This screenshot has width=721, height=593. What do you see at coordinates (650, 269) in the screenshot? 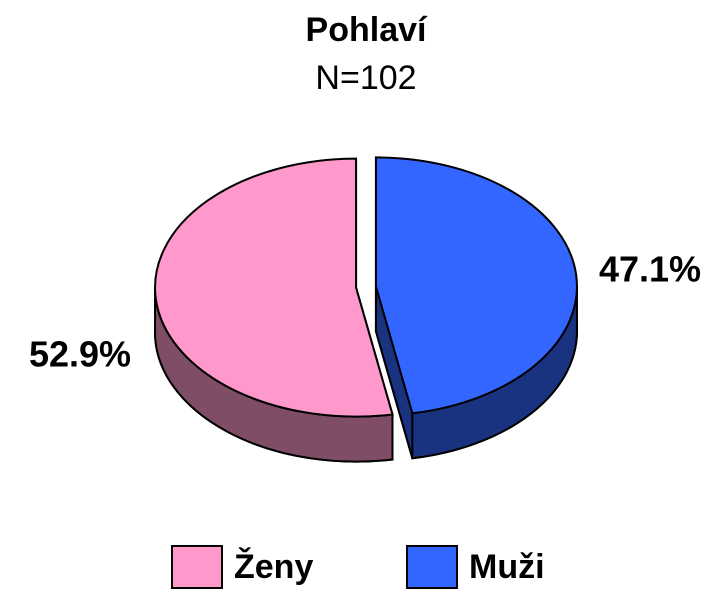
I see `value-label: 47.1%` at bounding box center [650, 269].